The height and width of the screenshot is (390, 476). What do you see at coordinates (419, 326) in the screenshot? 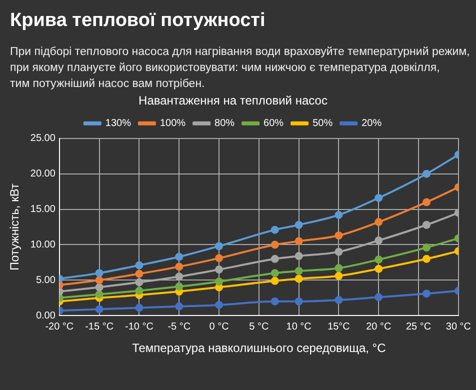
I see `x-tick-label: 25 °C` at bounding box center [419, 326].